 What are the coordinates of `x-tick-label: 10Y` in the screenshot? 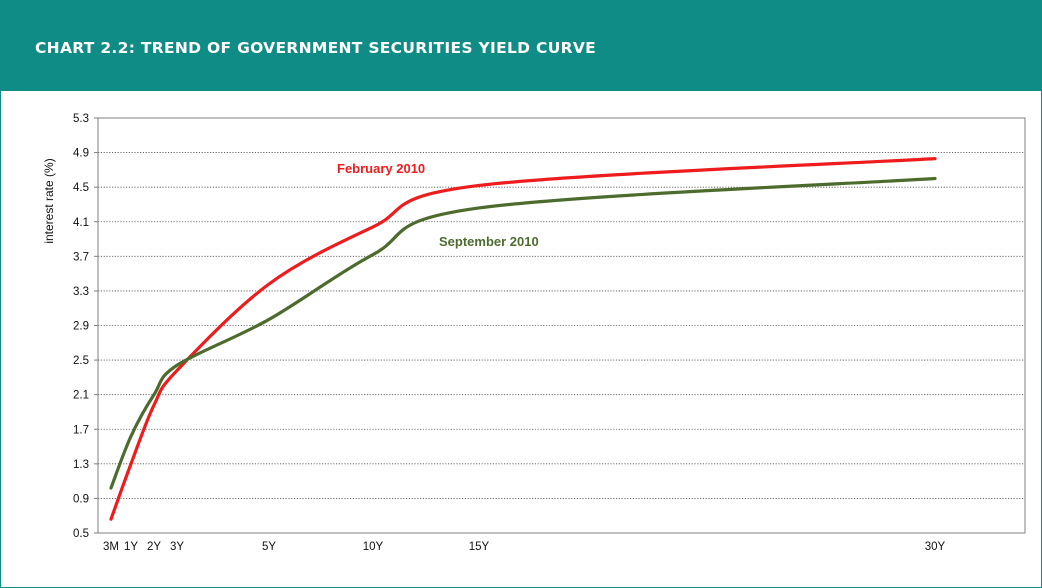 It's located at (373, 547).